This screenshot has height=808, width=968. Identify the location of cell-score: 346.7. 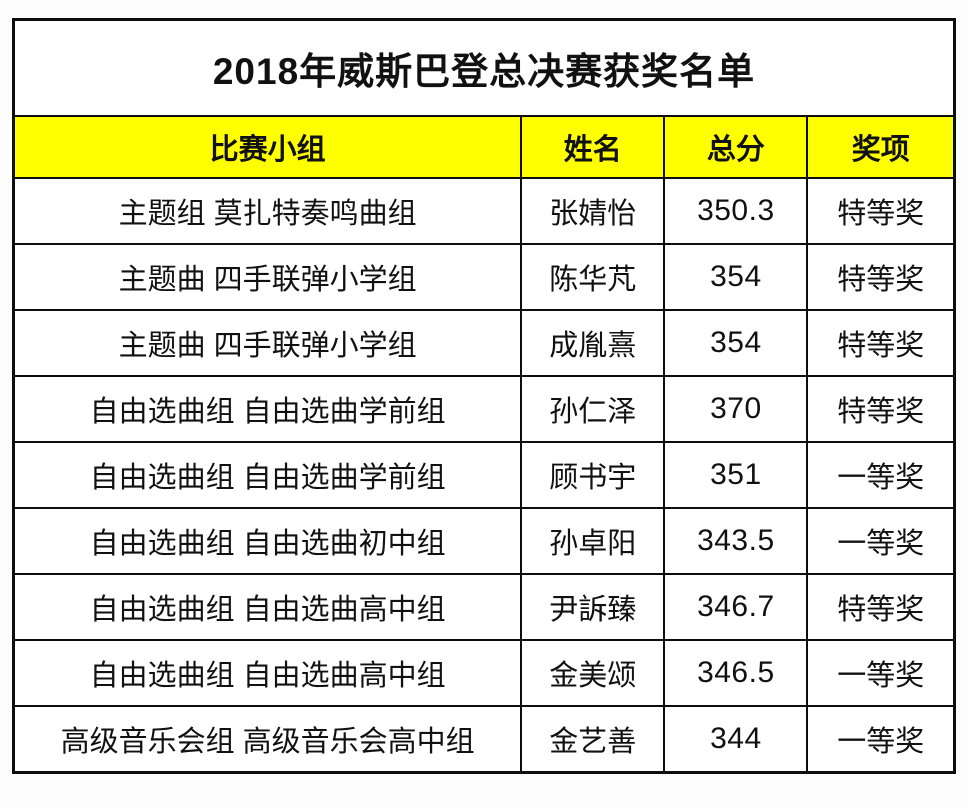
(736, 607).